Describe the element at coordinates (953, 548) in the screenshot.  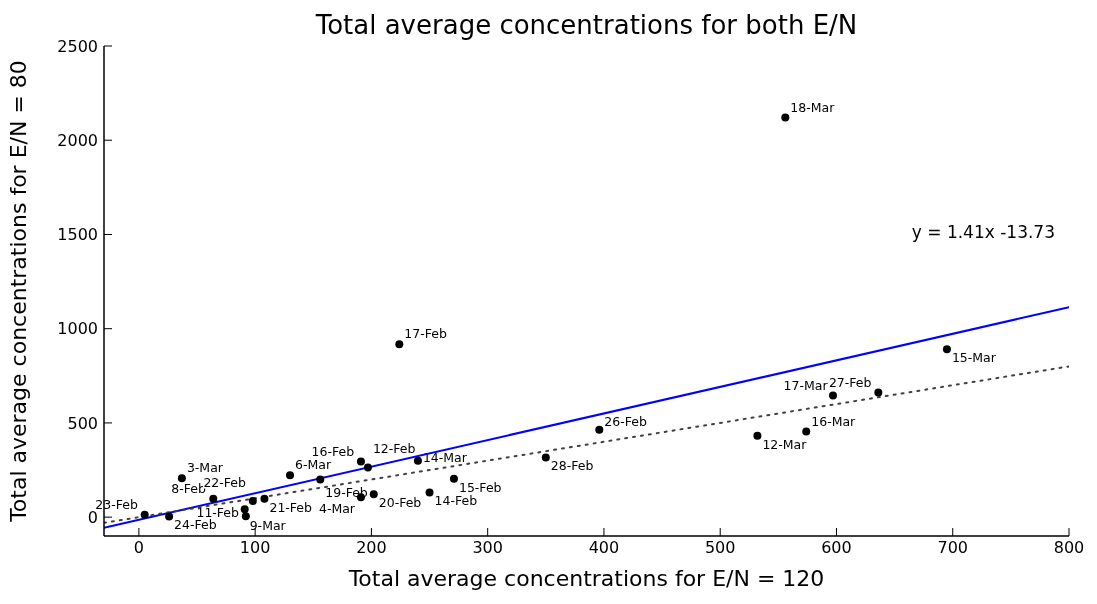
I see `x-tick-label: 700` at that location.